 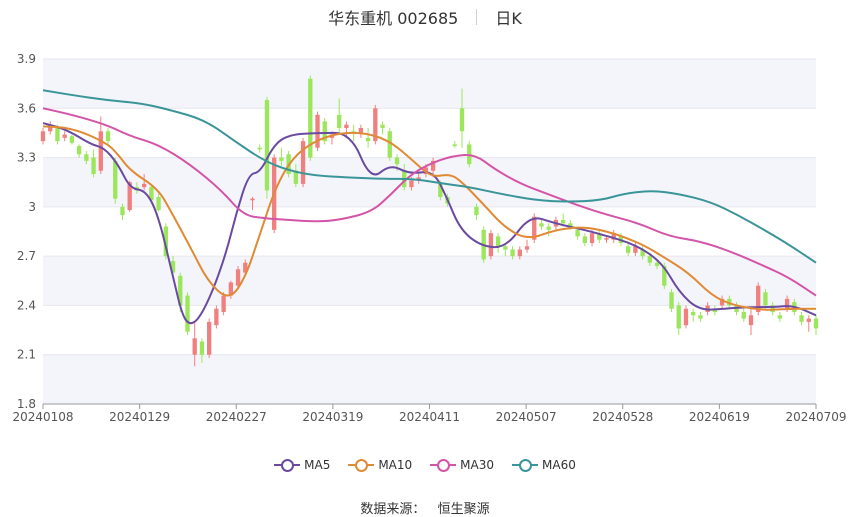 I want to click on x-tick-label: 20240709, so click(x=815, y=417).